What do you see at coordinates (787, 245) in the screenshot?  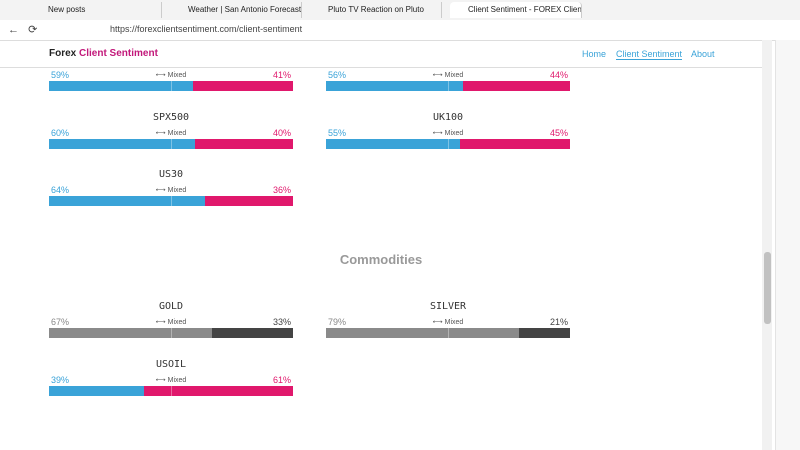 I see `sidebar` at bounding box center [787, 245].